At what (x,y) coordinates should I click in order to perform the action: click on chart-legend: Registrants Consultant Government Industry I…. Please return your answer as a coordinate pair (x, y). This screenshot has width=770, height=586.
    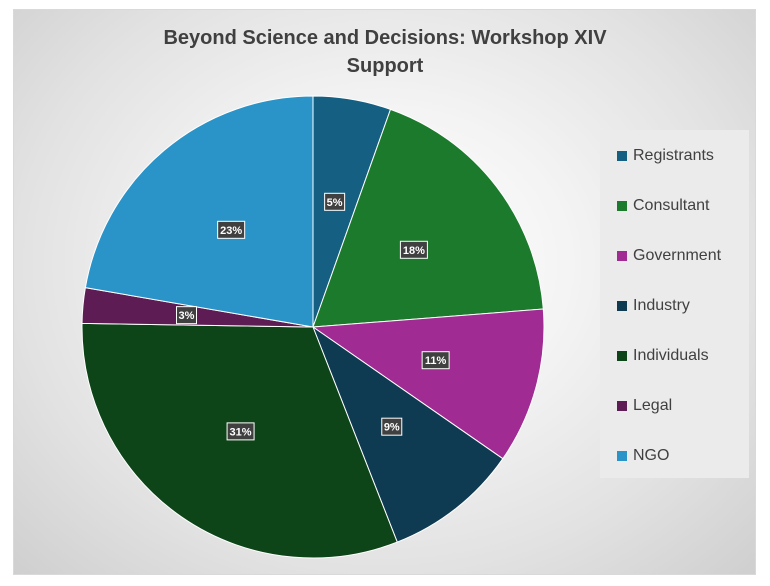
    Looking at the image, I should click on (674, 304).